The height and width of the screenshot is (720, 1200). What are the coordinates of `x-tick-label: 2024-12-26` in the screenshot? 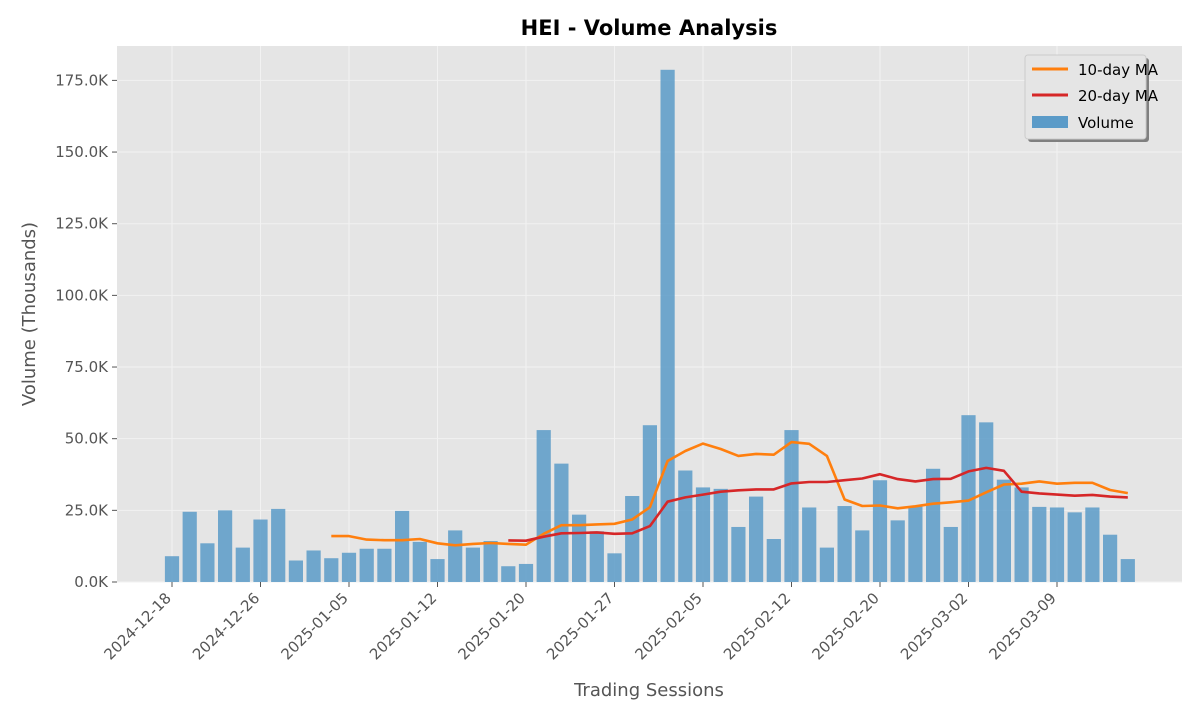 It's located at (226, 626).